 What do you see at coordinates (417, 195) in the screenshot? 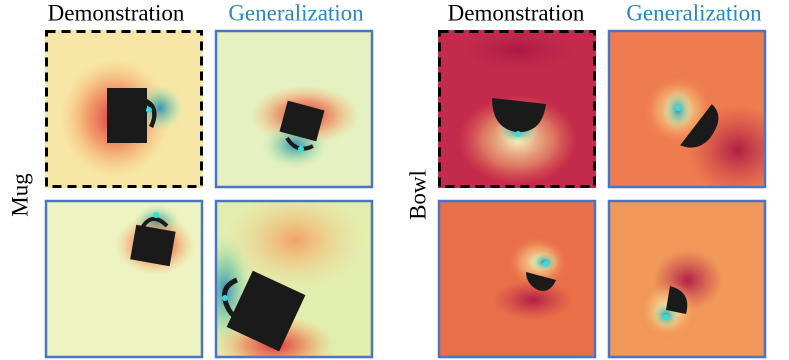
I see `row-label: Bowl` at bounding box center [417, 195].